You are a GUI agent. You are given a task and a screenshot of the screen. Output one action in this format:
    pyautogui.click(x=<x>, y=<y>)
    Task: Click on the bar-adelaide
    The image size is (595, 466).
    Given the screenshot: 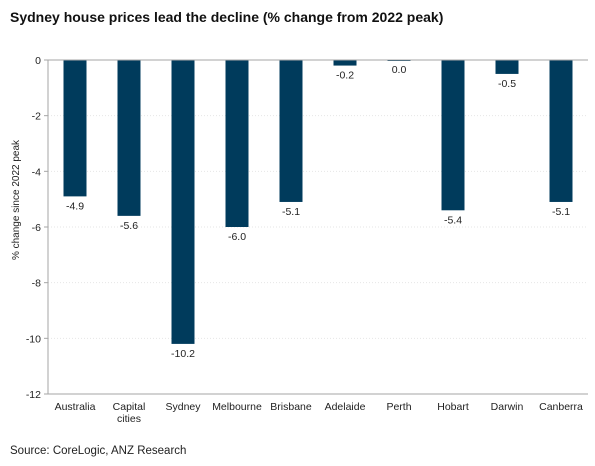 What is the action you would take?
    pyautogui.click(x=345, y=63)
    